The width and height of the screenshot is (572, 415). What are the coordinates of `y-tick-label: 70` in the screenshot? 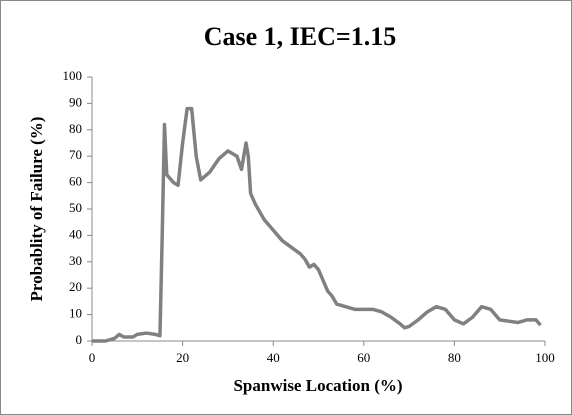 It's located at (75, 154).